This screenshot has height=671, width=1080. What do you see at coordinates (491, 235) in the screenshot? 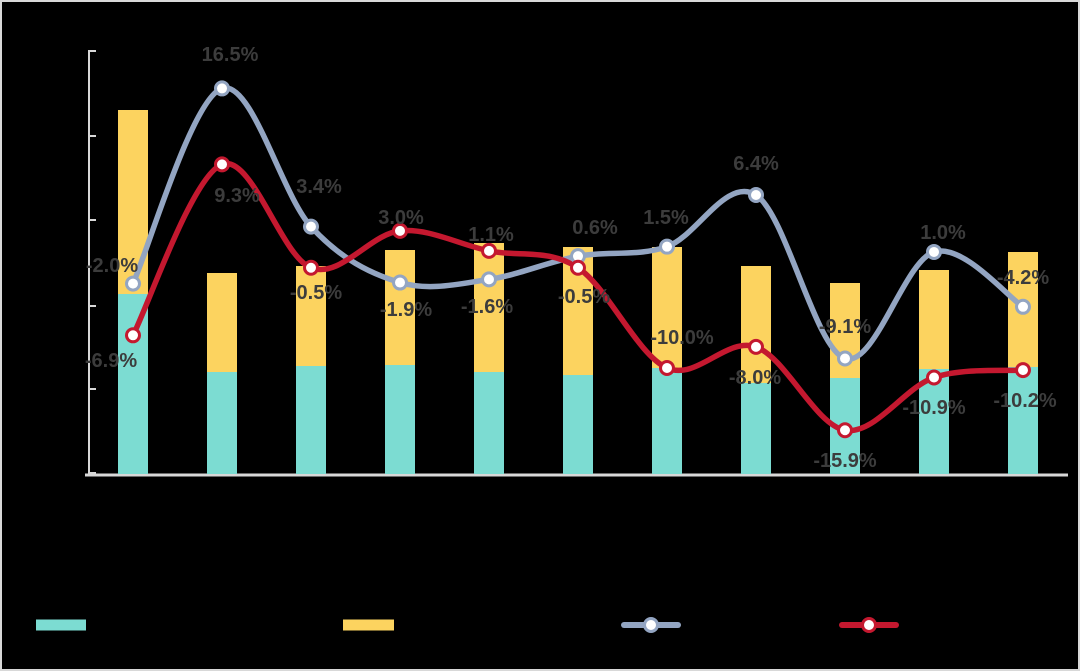
I see `label-red-4: 1.1%` at bounding box center [491, 235].